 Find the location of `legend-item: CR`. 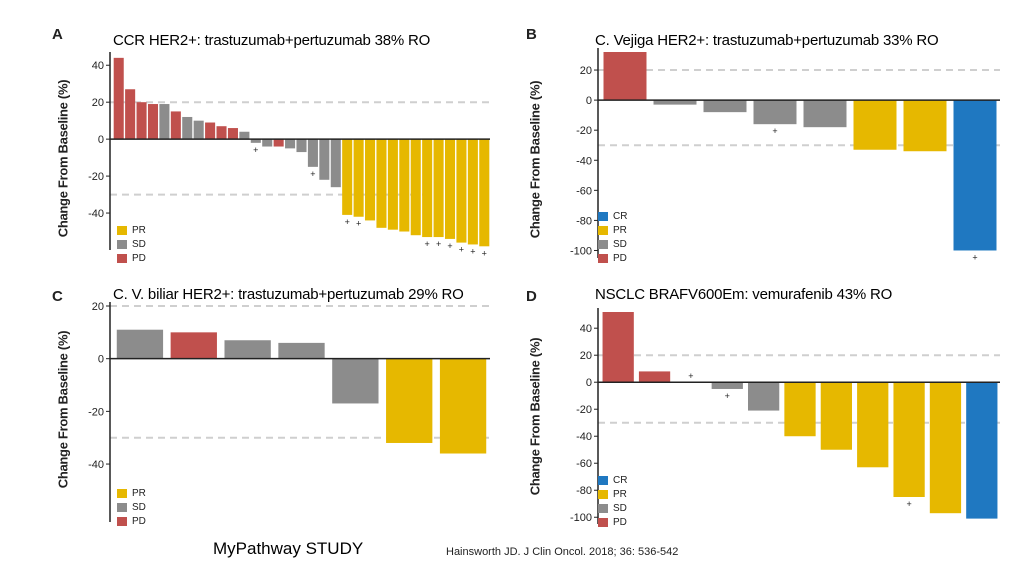

legend-item: CR is located at coordinates (612, 216).